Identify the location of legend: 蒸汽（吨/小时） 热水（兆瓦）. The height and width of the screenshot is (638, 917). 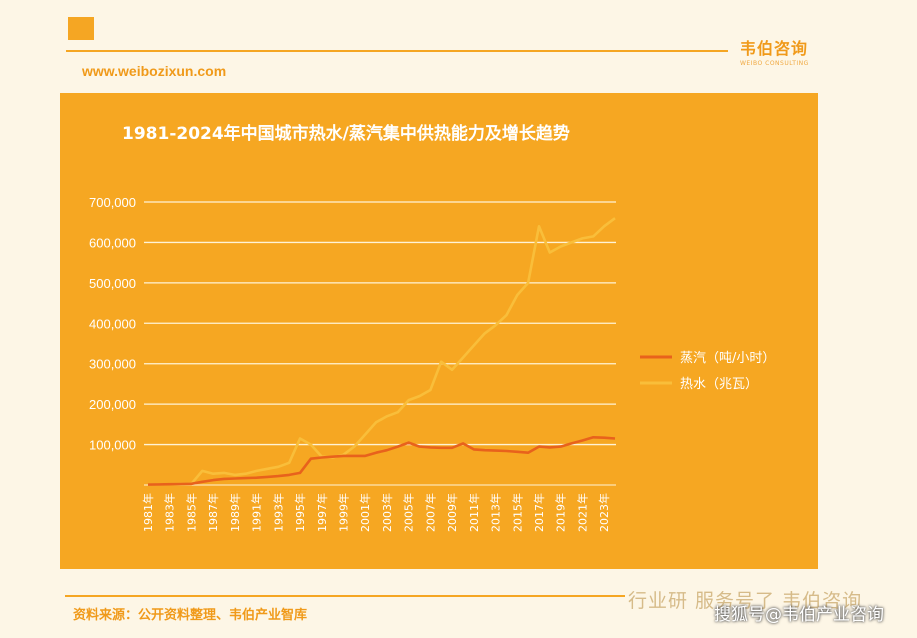
(707, 371).